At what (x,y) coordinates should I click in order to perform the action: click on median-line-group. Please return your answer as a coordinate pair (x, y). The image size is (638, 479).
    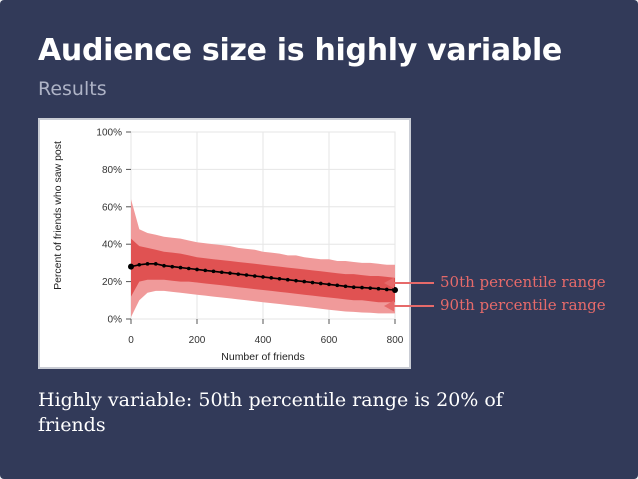
    Looking at the image, I should click on (263, 278).